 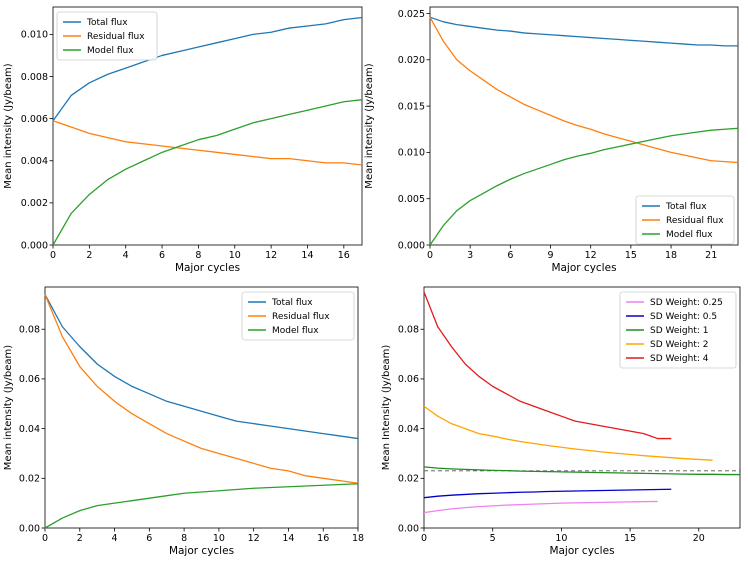 I want to click on x-tick-label: 5, so click(x=493, y=538).